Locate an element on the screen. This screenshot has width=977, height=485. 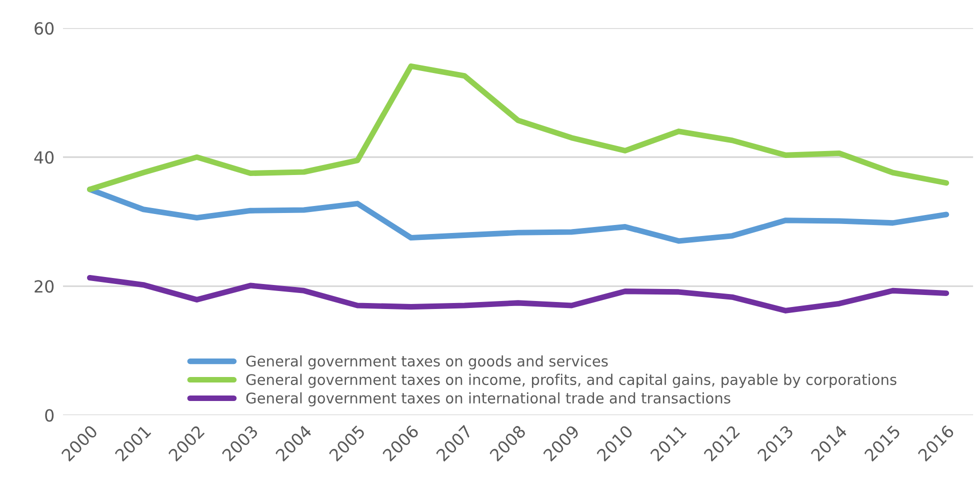
y-tick-label: 40 is located at coordinates (44, 157).